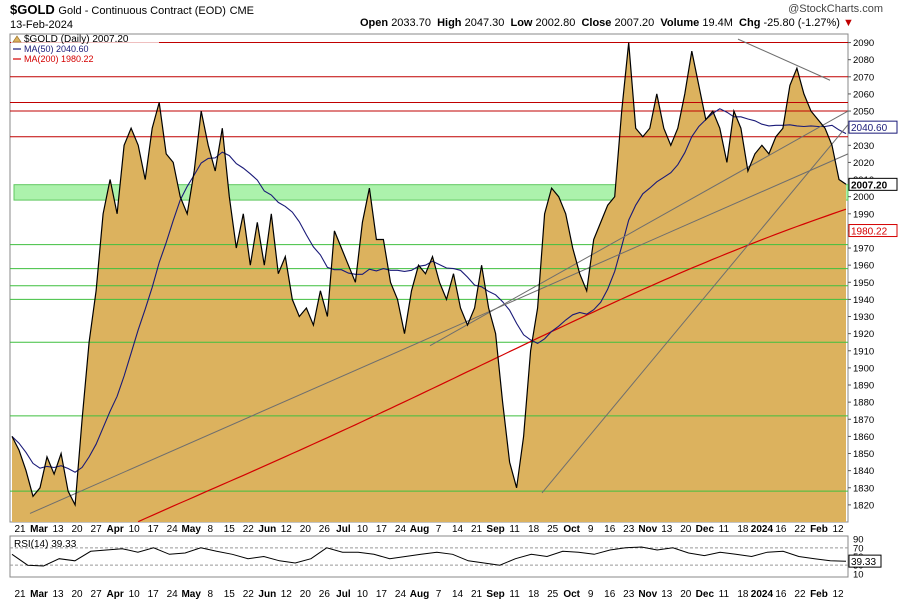 The image size is (899, 603). Describe the element at coordinates (863, 163) in the screenshot. I see `y-tick-label: 2020` at that location.